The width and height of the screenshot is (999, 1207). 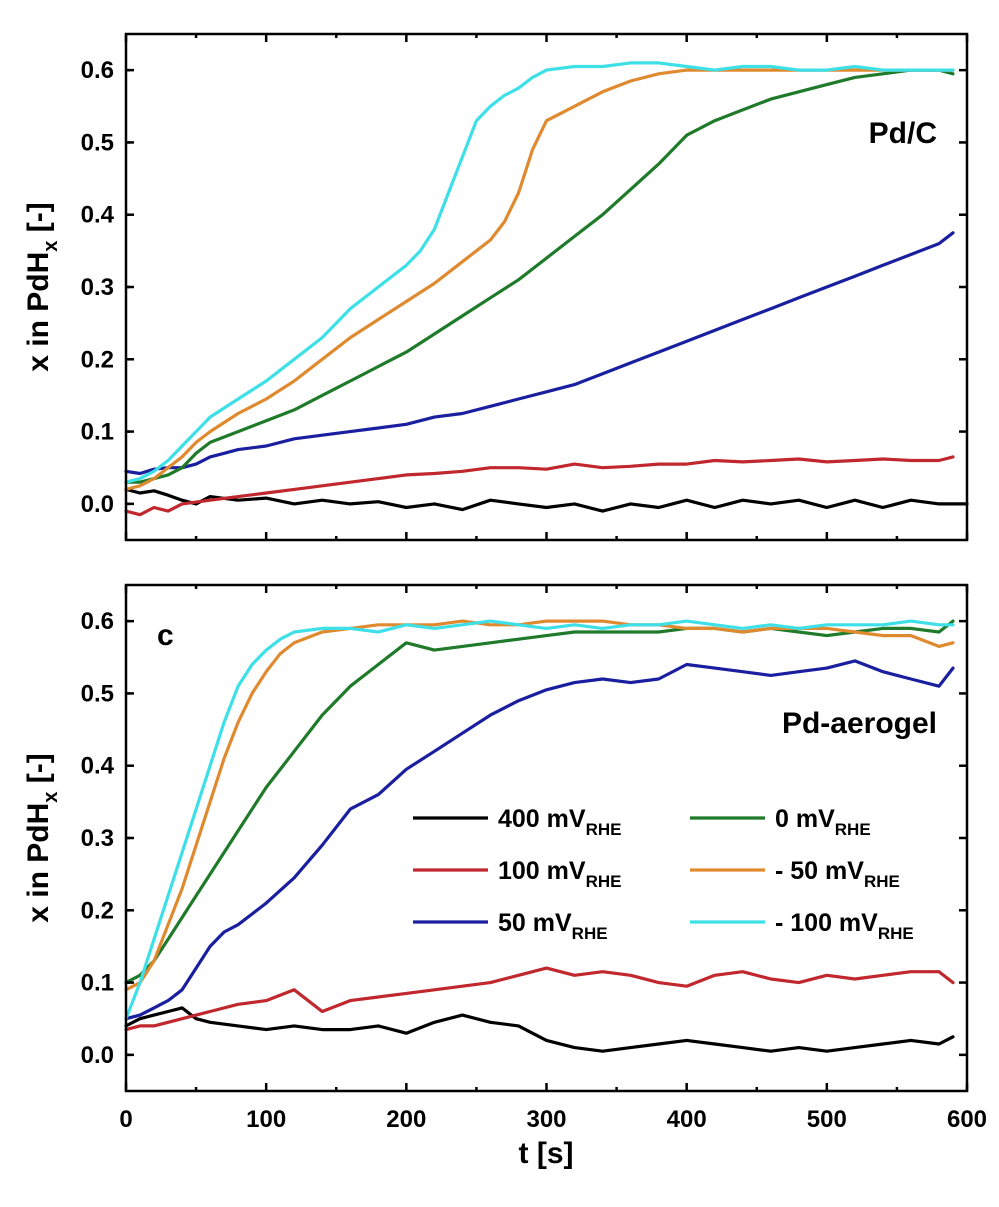 What do you see at coordinates (859, 723) in the screenshot?
I see `panel-pd-aerogel-label: Pd-aerogel` at bounding box center [859, 723].